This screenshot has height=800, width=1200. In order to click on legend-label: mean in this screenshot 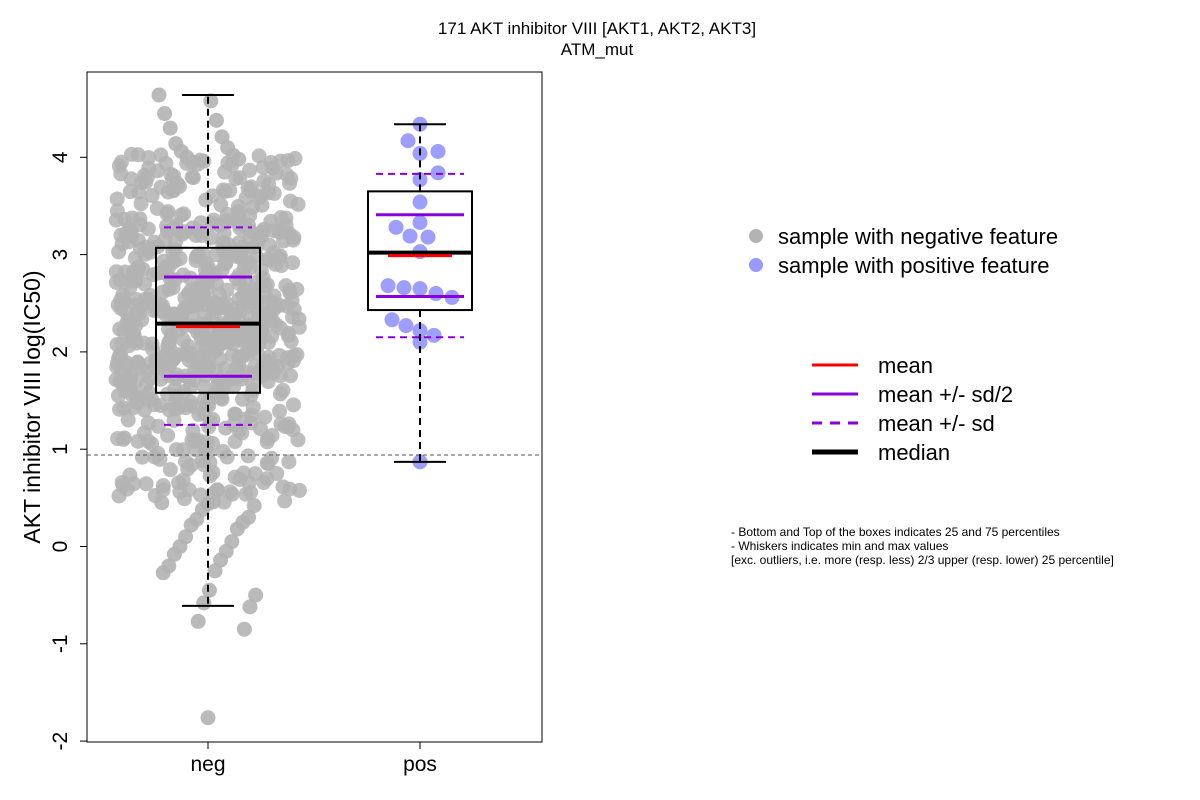, I will do `click(905, 365)`.